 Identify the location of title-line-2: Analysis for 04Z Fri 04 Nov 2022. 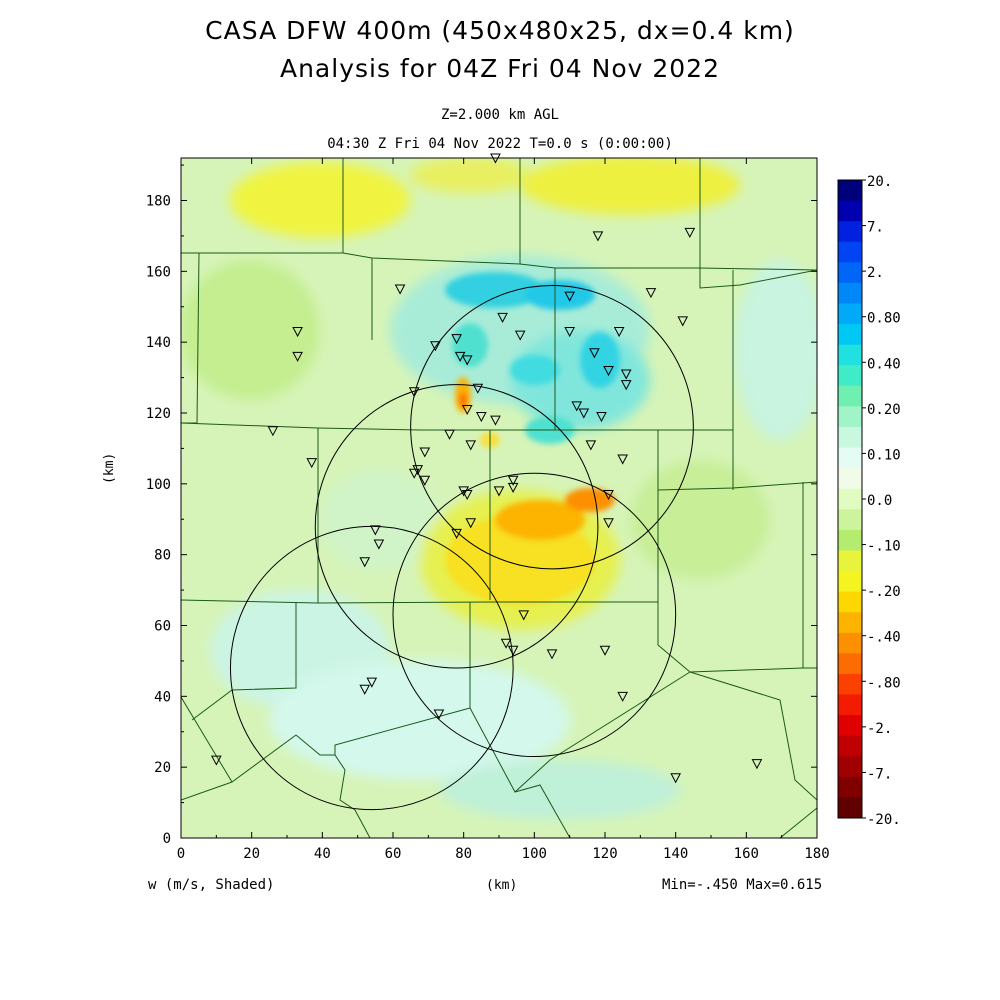
(499, 68).